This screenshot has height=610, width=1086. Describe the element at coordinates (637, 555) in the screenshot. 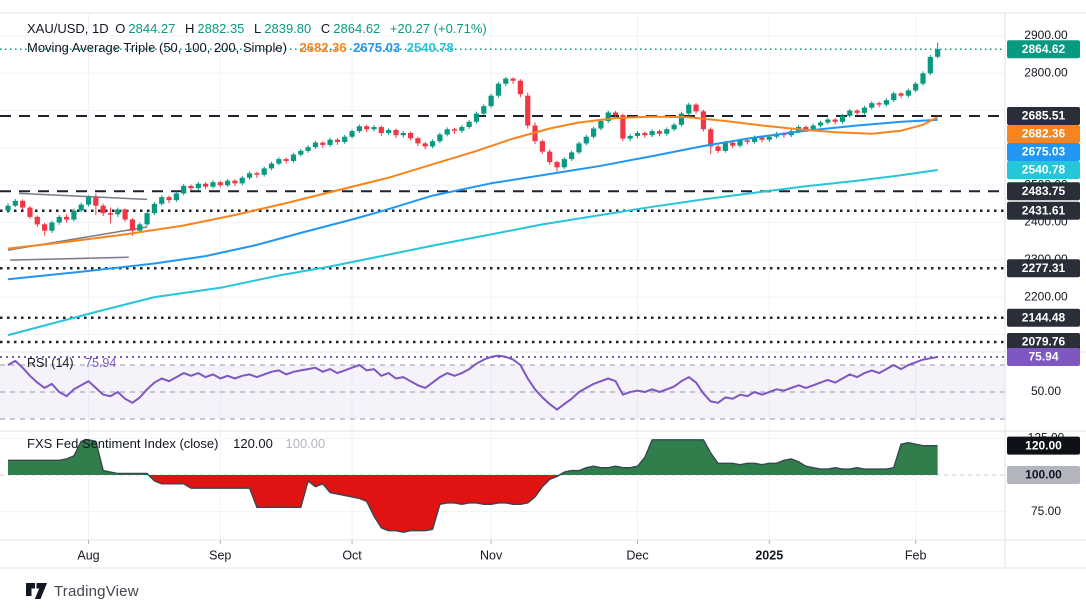

I see `svg-text: Dec` at that location.